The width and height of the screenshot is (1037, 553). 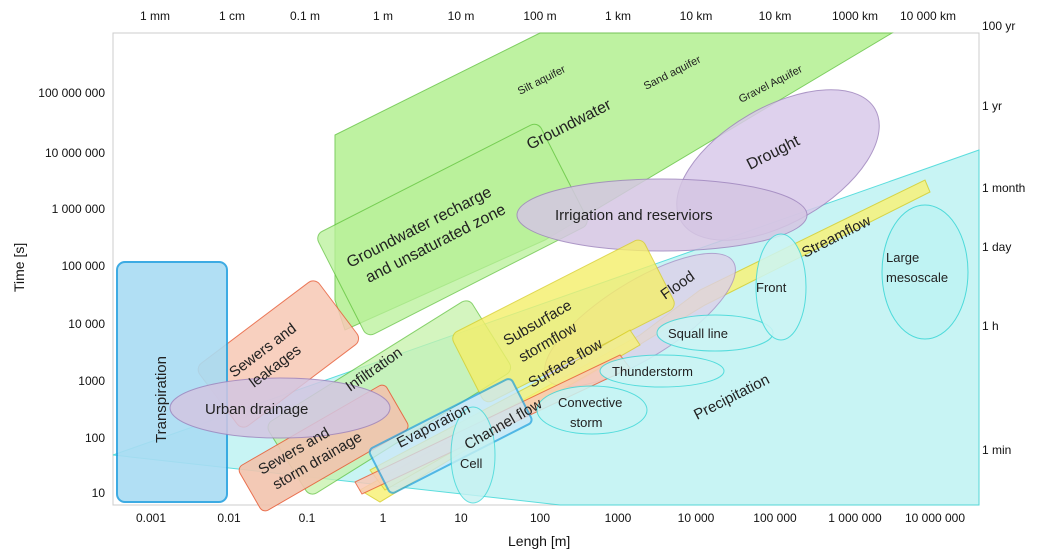 I want to click on x-tick-label: 0.1, so click(x=307, y=518).